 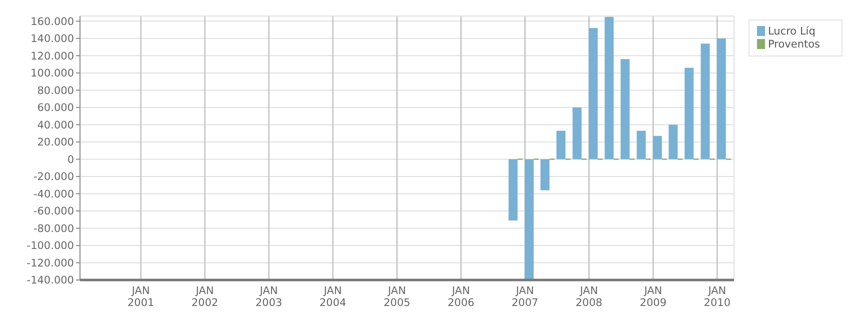 What do you see at coordinates (52, 56) in the screenshot?
I see `y-tick-label: 120.000` at bounding box center [52, 56].